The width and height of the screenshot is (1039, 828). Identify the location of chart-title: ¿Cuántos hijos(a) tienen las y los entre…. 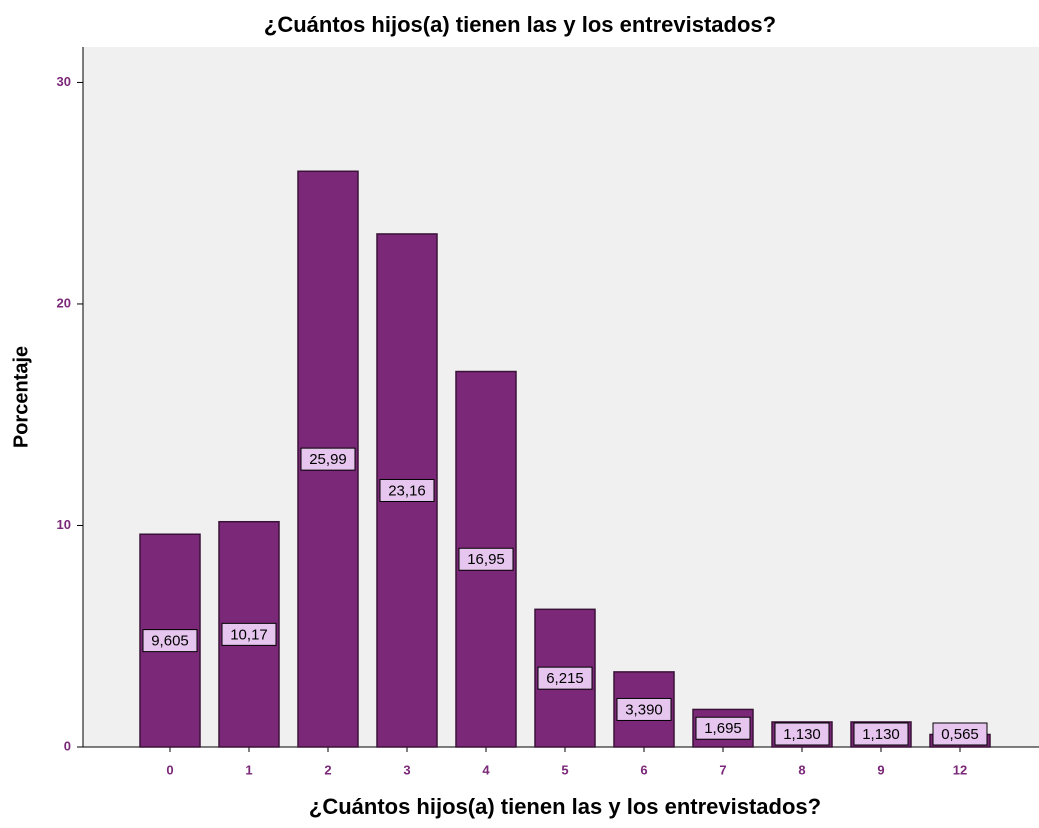
(520, 24).